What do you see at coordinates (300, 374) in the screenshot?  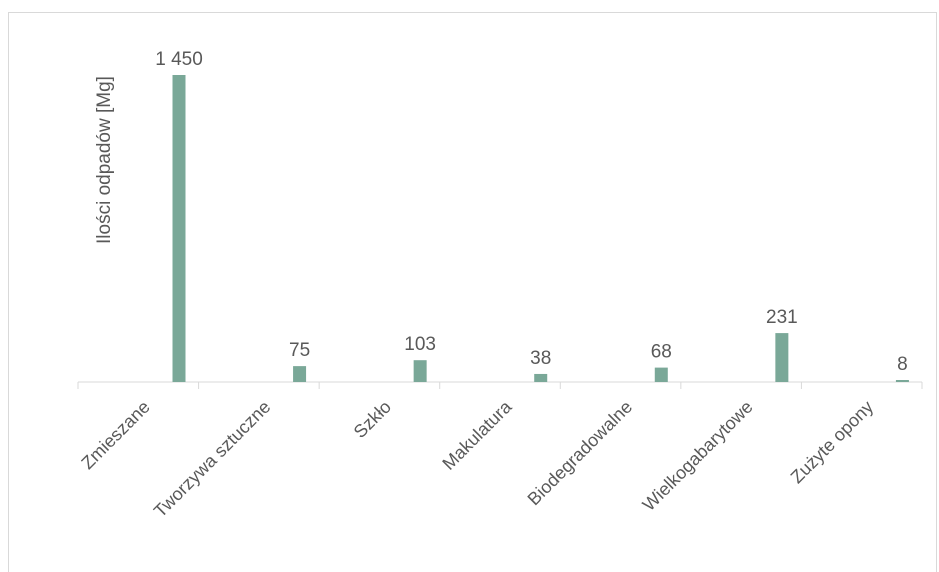 I see `bar-tworzywa-sztuczne` at bounding box center [300, 374].